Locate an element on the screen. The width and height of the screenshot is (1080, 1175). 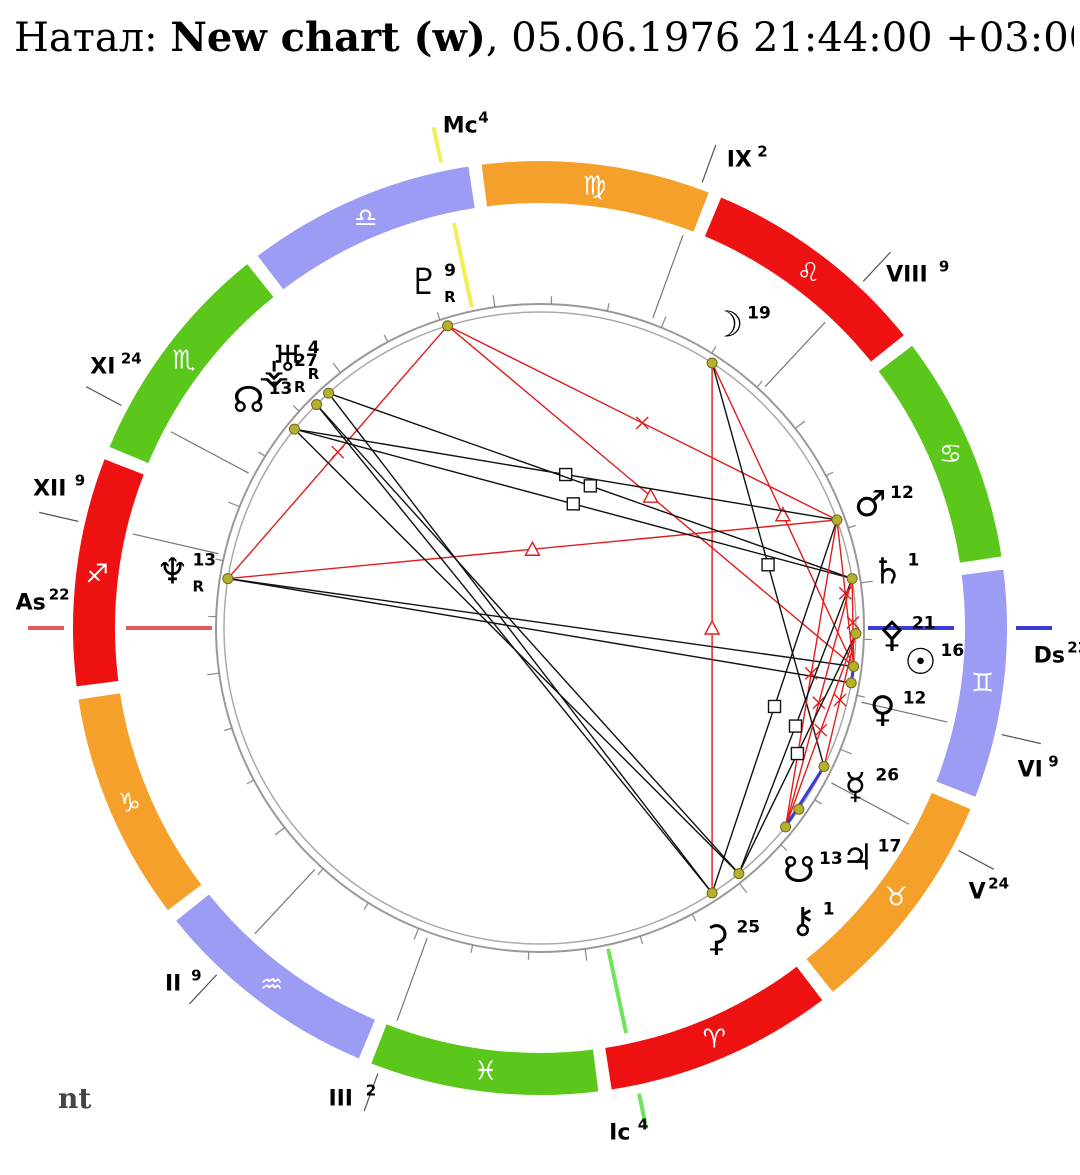
mercury-label: ☿ 26 is located at coordinates (871, 787).